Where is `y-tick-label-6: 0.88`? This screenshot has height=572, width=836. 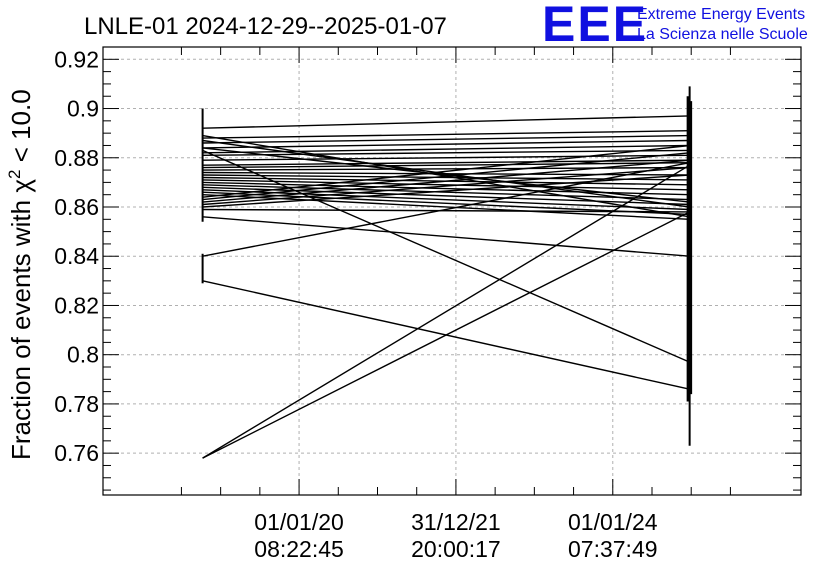 y-tick-label-6: 0.88 is located at coordinates (76, 158).